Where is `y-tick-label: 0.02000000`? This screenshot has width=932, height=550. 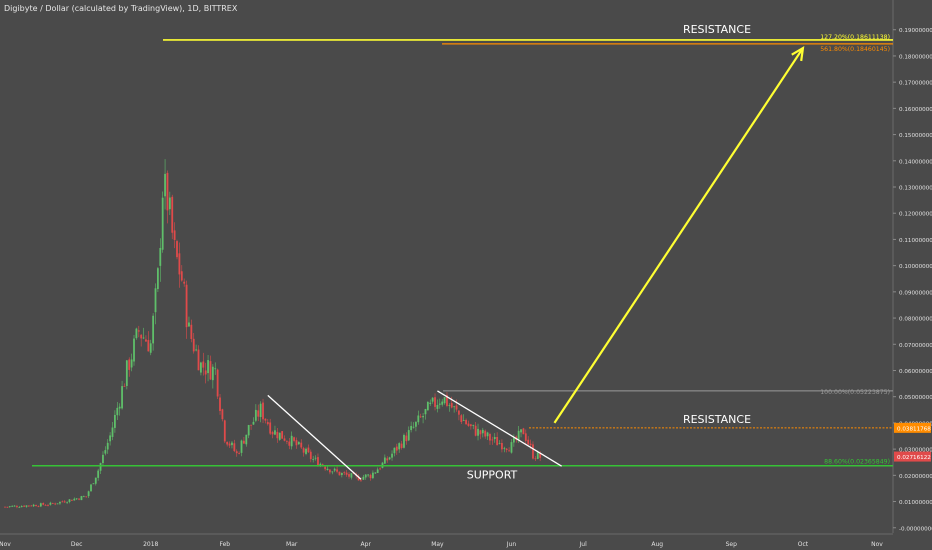 y-tick-label: 0.02000000 is located at coordinates (915, 477).